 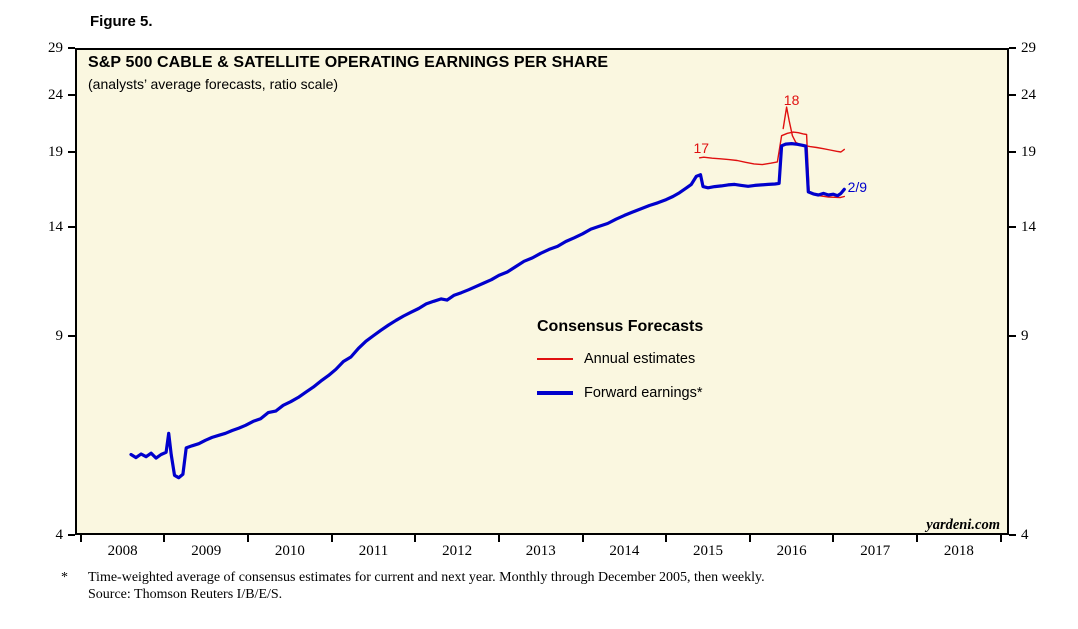 What do you see at coordinates (540, 551) in the screenshot?
I see `x-axis-label: 2013` at bounding box center [540, 551].